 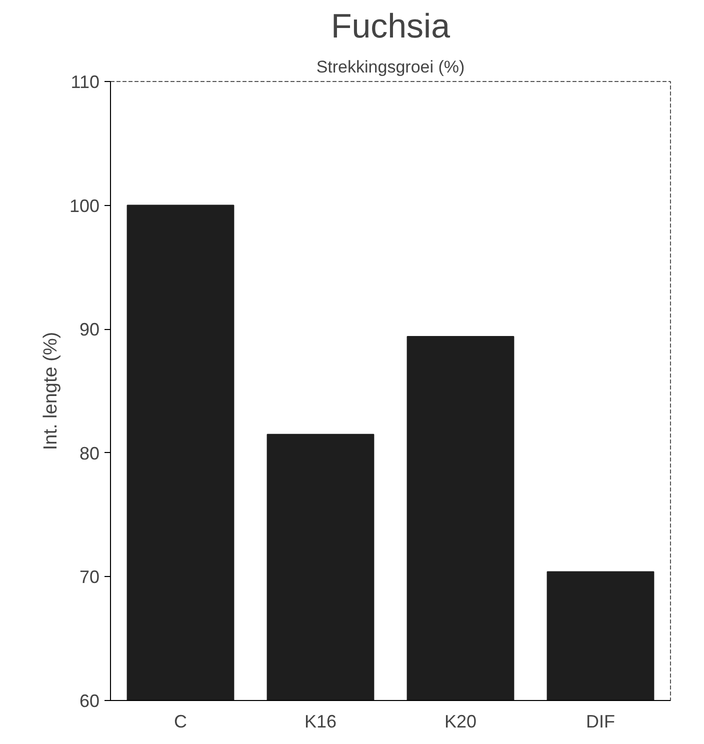 I want to click on y-tick-label: 70, so click(x=89, y=577).